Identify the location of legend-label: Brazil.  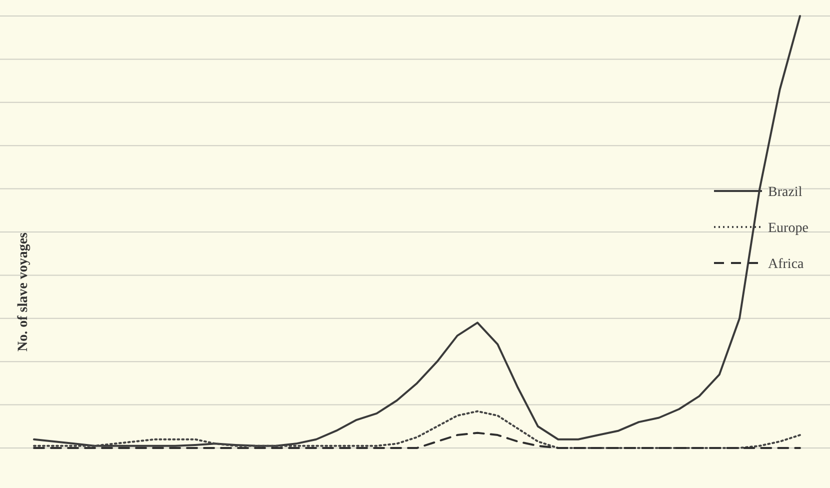
(785, 192).